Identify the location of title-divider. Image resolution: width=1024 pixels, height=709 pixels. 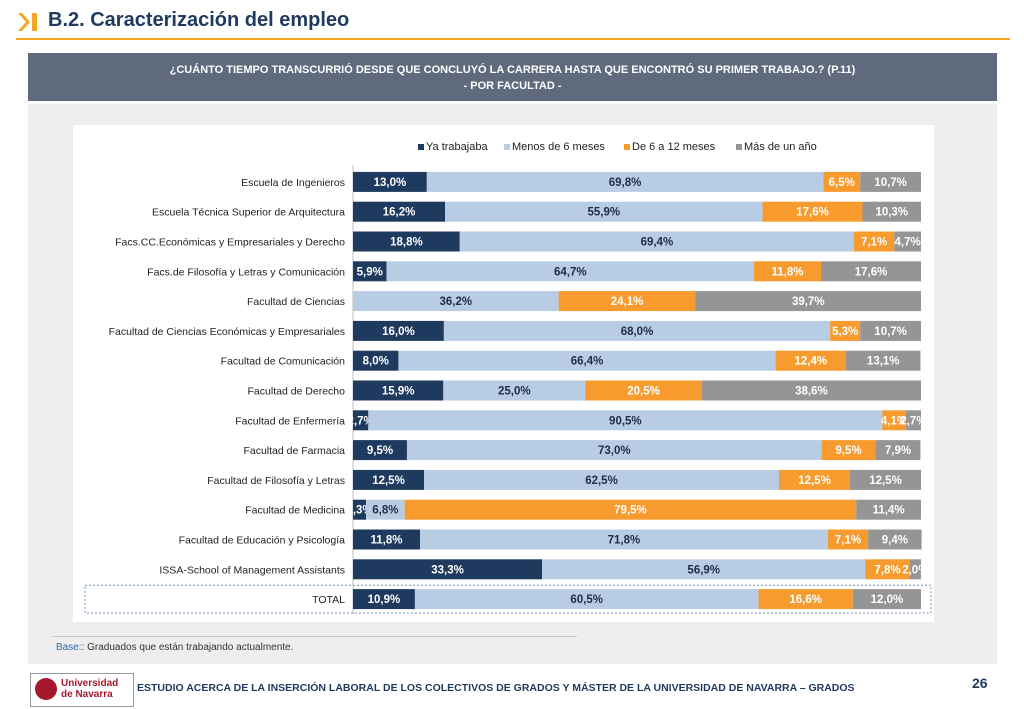
(513, 39).